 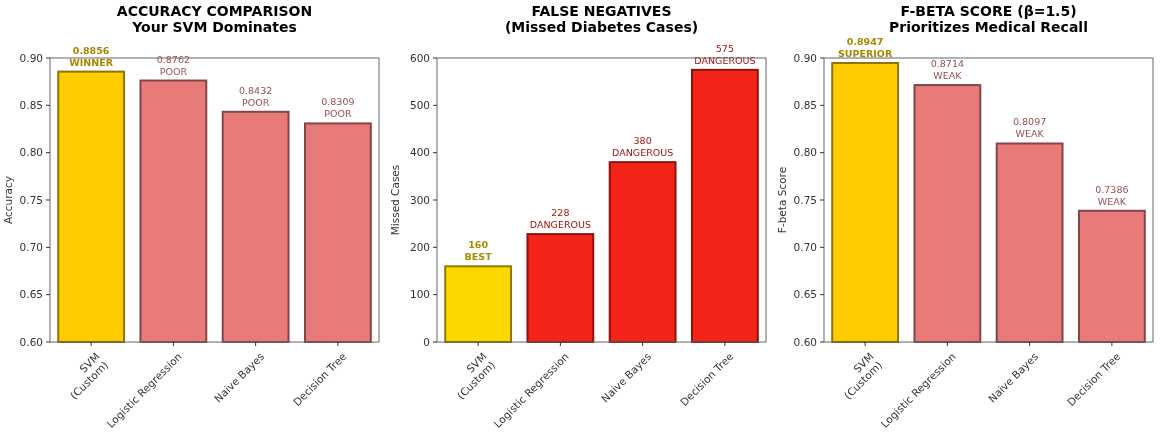 I want to click on y-axis-title: F-beta Score, so click(x=782, y=200).